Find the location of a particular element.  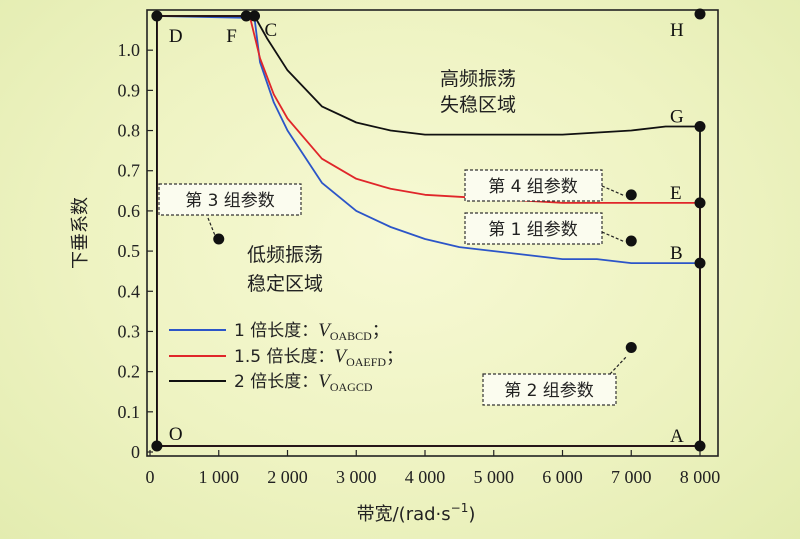

y-tick-label: 0.3 is located at coordinates (129, 331).